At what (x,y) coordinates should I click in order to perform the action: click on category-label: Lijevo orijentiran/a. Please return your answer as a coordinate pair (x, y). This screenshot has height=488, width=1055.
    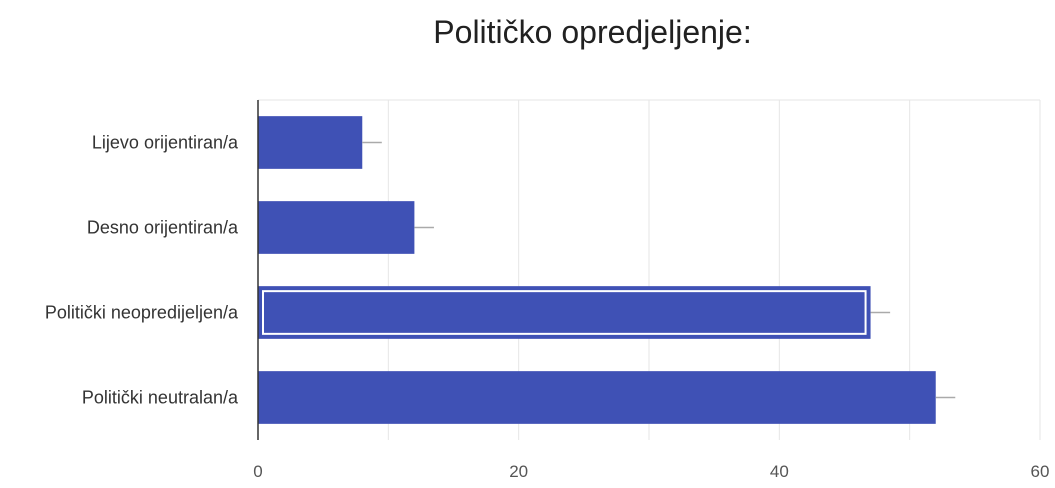
    Looking at the image, I should click on (165, 143).